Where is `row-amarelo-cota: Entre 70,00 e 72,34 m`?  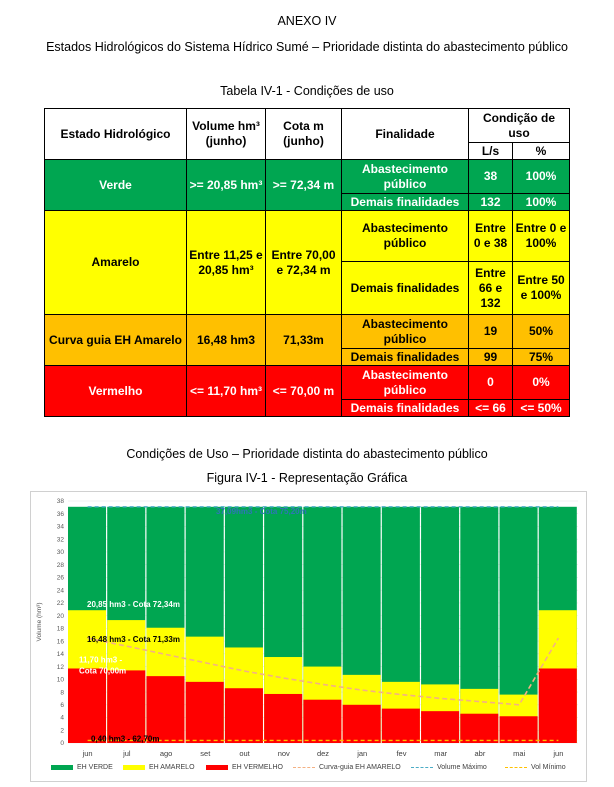
row-amarelo-cota: Entre 70,00 e 72,34 m is located at coordinates (303, 262).